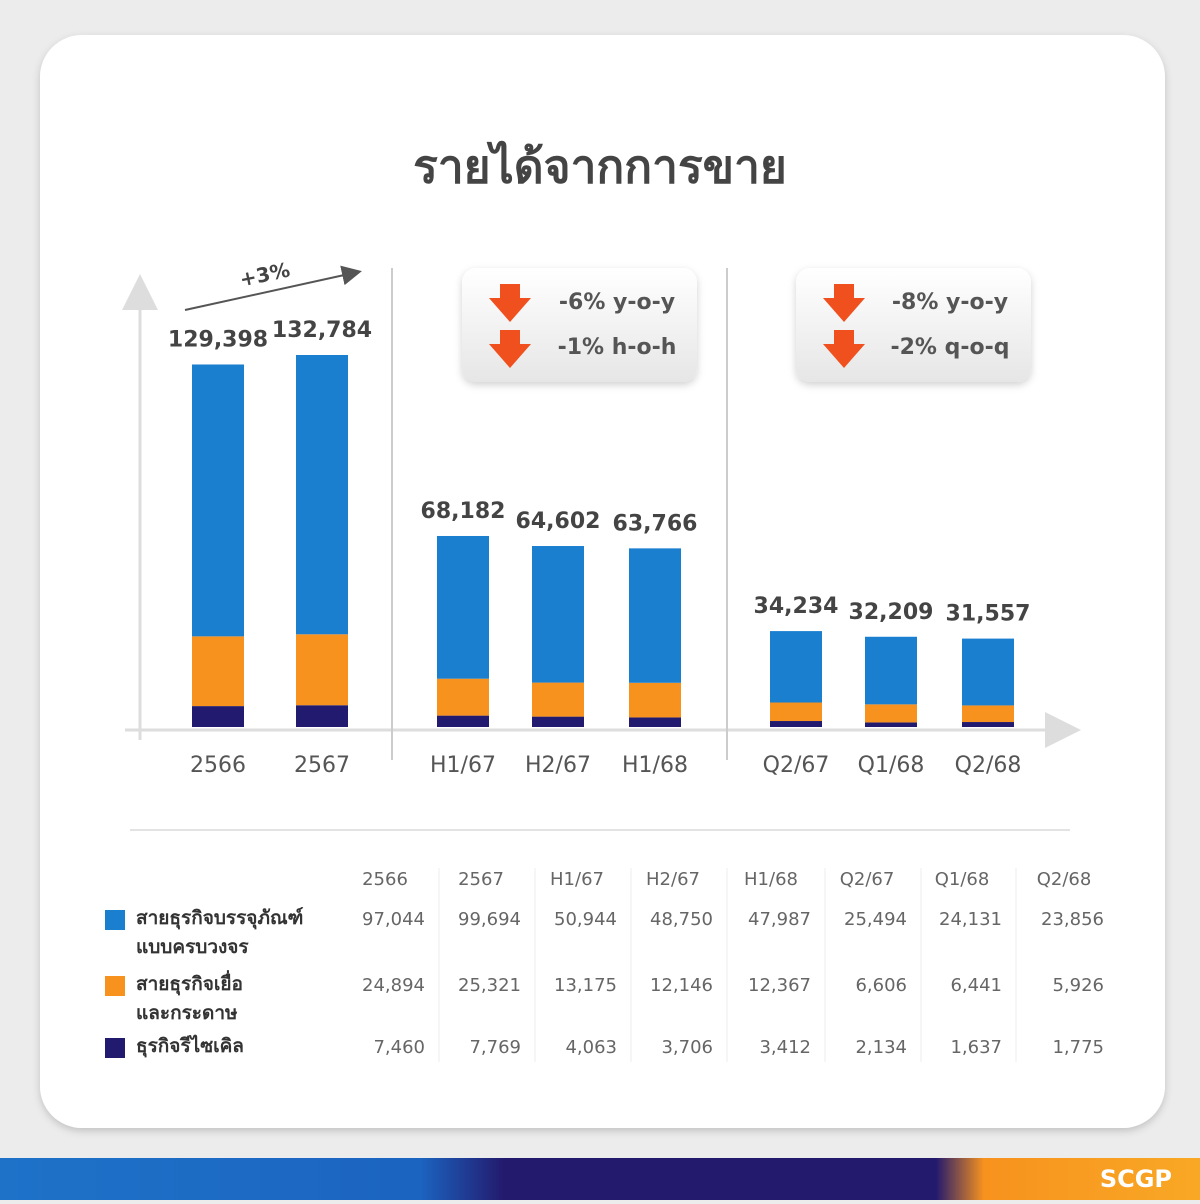 The image size is (1200, 1204). What do you see at coordinates (585, 919) in the screenshot?
I see `table-value: 50,944` at bounding box center [585, 919].